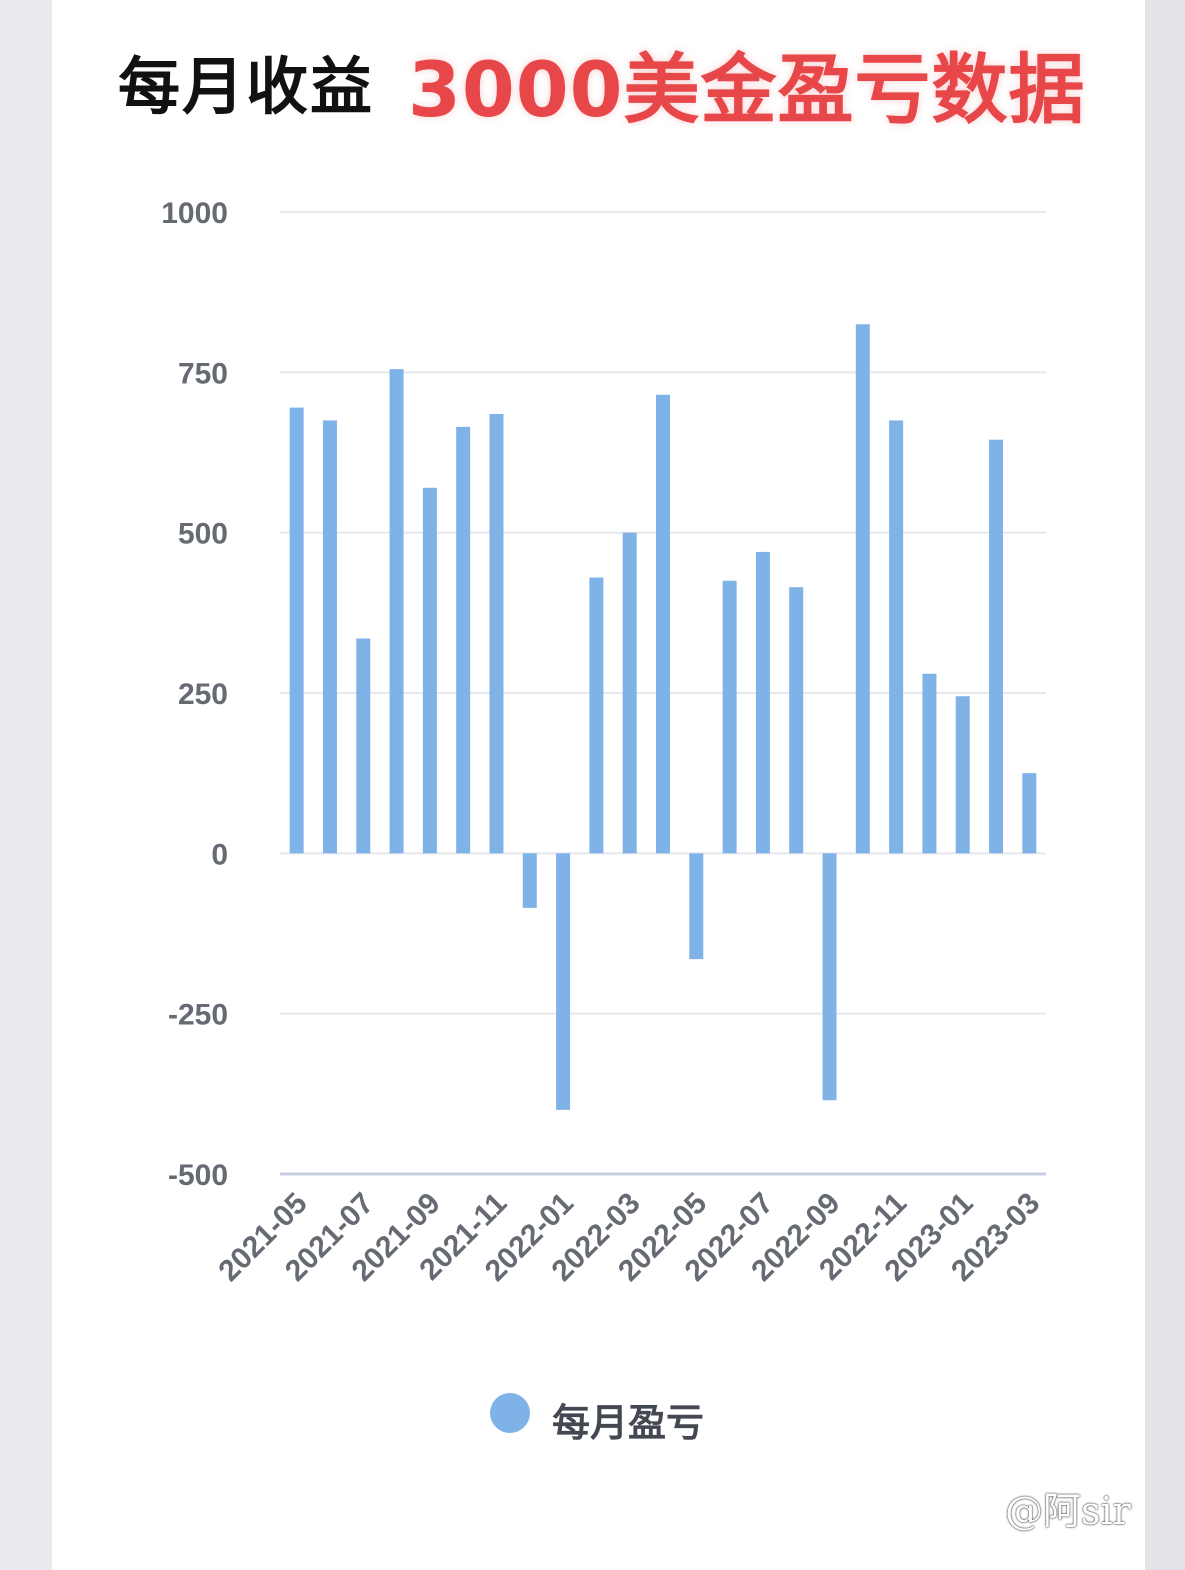 This screenshot has height=1570, width=1185. What do you see at coordinates (628, 1423) in the screenshot?
I see `legend-label: 每月盈亏` at bounding box center [628, 1423].